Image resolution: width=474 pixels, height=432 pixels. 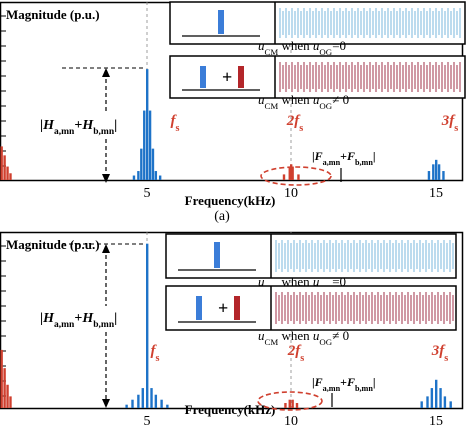 What do you see at coordinates (223, 308) in the screenshot?
I see `inset-plus-sign: +` at bounding box center [223, 308].